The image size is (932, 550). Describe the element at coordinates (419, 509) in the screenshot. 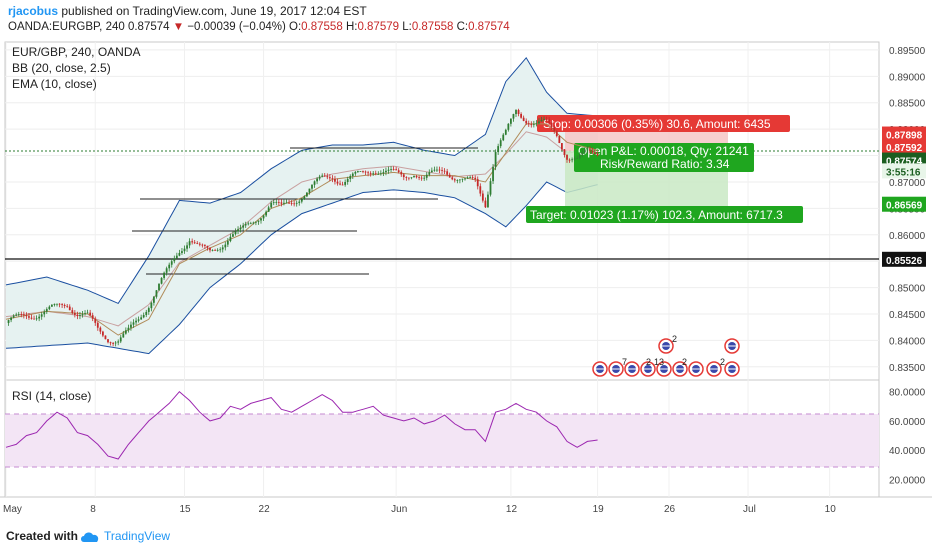

I see `time-axis: May 8 15 22 Jun 12 19 26 Jul 10` at that location.